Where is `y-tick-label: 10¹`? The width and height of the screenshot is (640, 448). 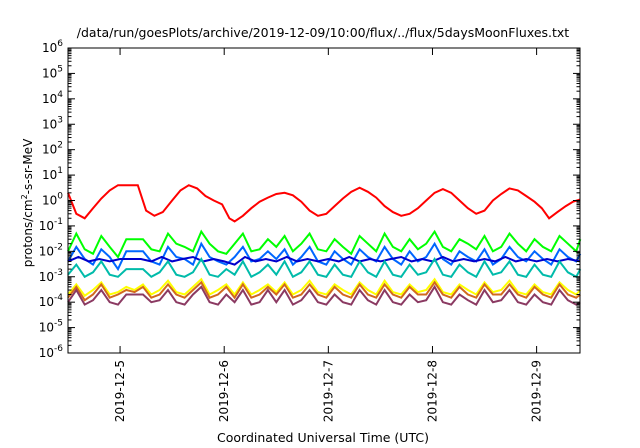 y-tick-label: 10¹ is located at coordinates (52, 174).